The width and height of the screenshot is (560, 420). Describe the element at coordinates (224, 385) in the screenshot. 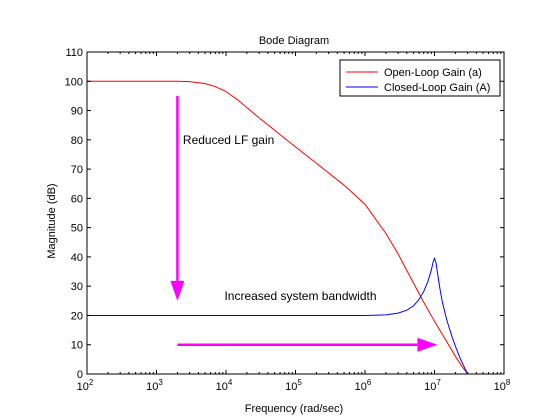

I see `x-tick-label: 10⁴` at that location.